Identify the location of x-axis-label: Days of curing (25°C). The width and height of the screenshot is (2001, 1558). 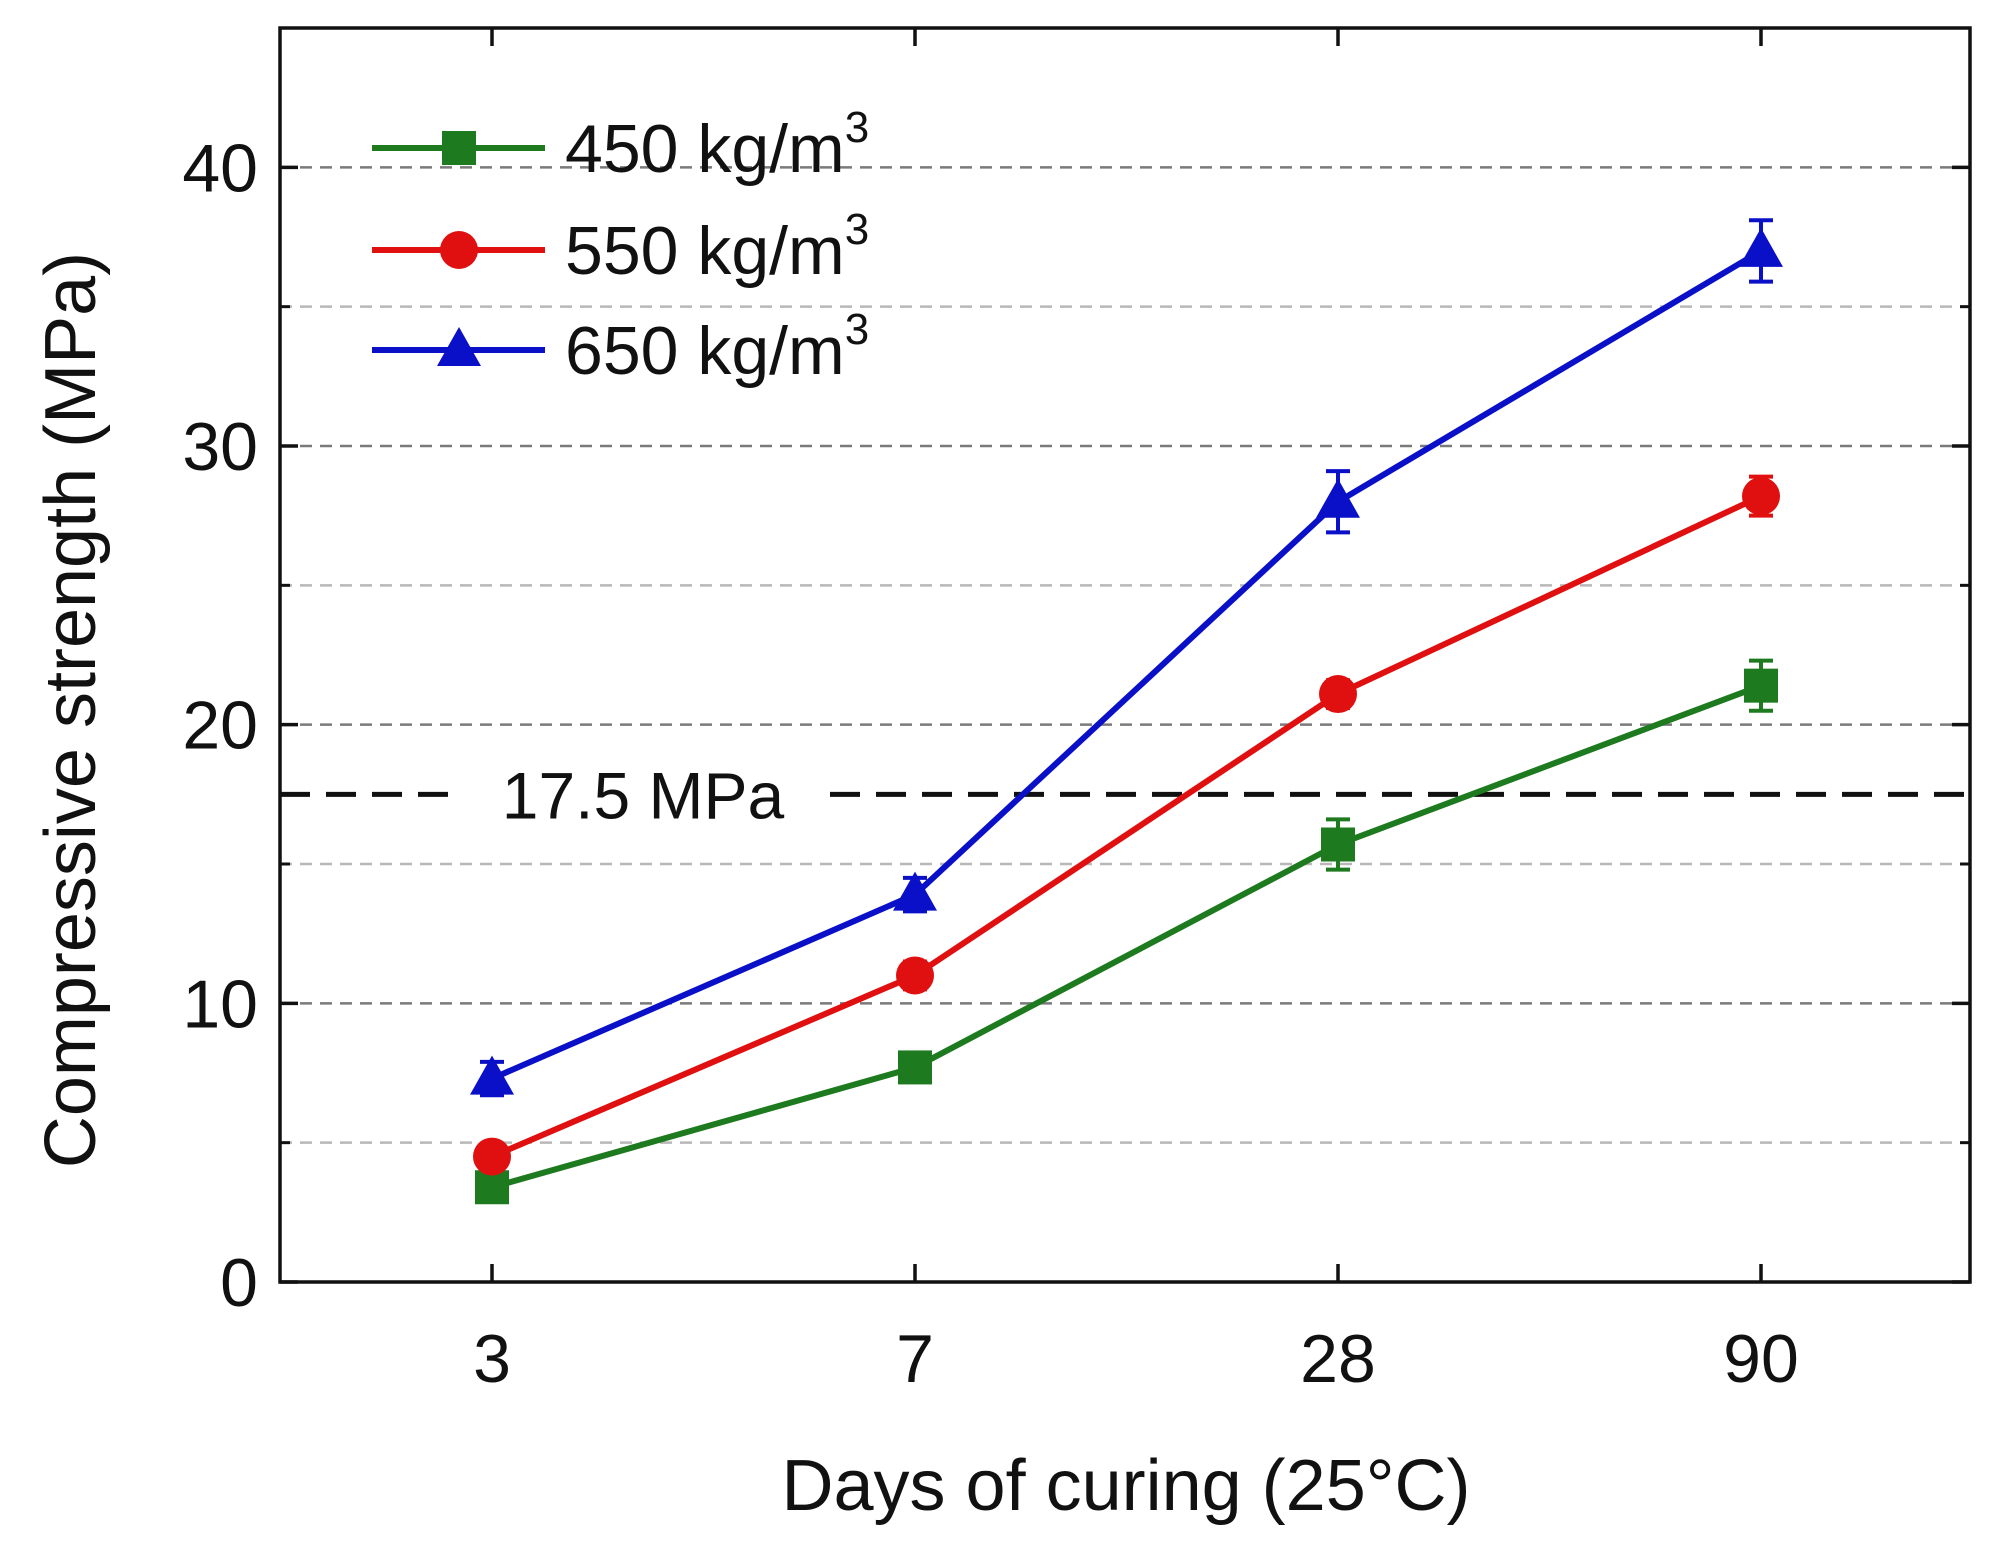
(1125, 1486).